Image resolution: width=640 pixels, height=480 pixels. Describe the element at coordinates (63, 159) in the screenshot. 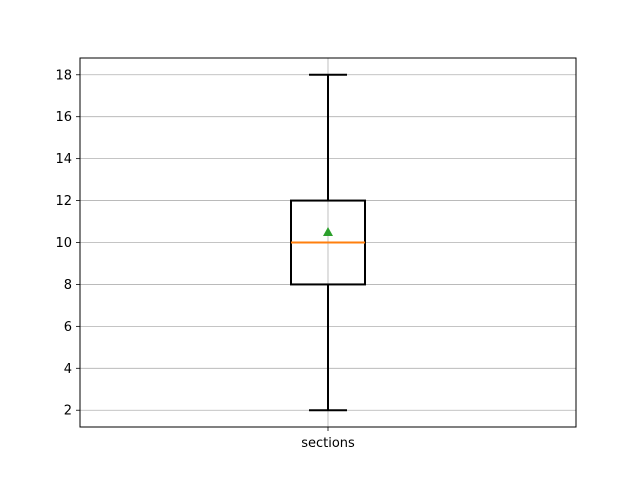

I see `y-tick-label: 14` at that location.